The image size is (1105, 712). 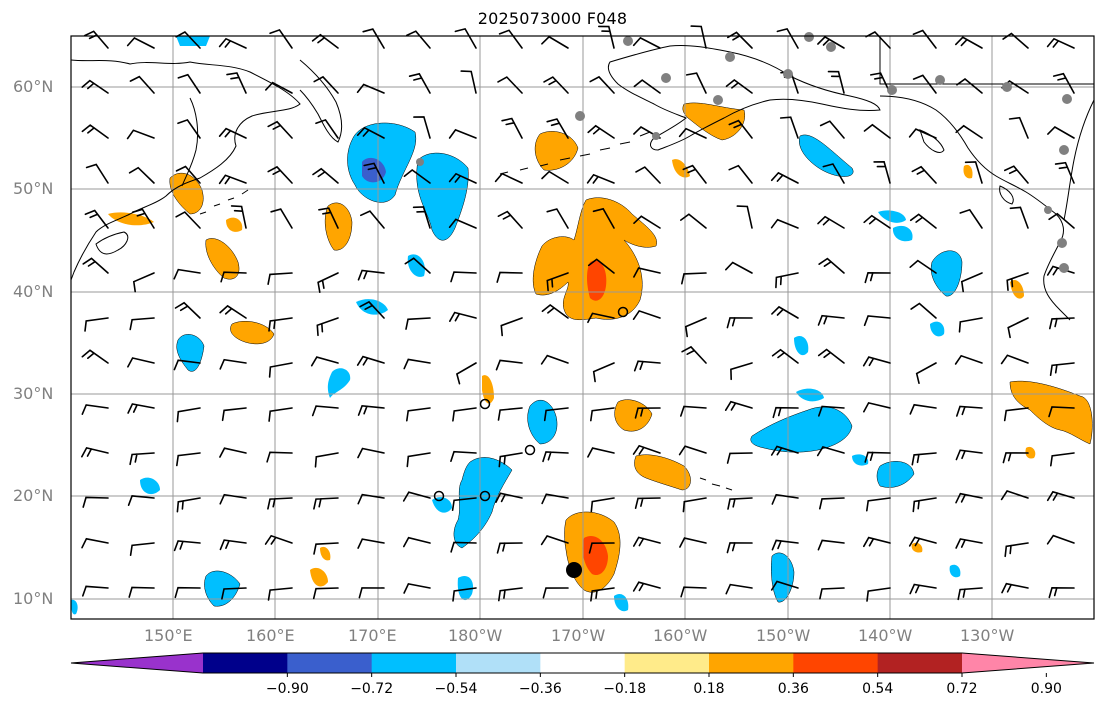 What do you see at coordinates (878, 689) in the screenshot?
I see `colorbar-tick-label: 0.54` at bounding box center [878, 689].